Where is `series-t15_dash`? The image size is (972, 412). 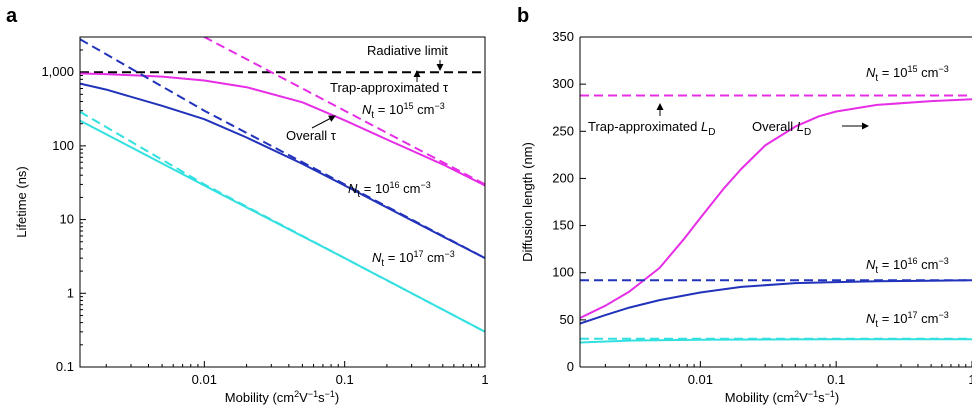
series-t15_dash is located at coordinates (343, 111).